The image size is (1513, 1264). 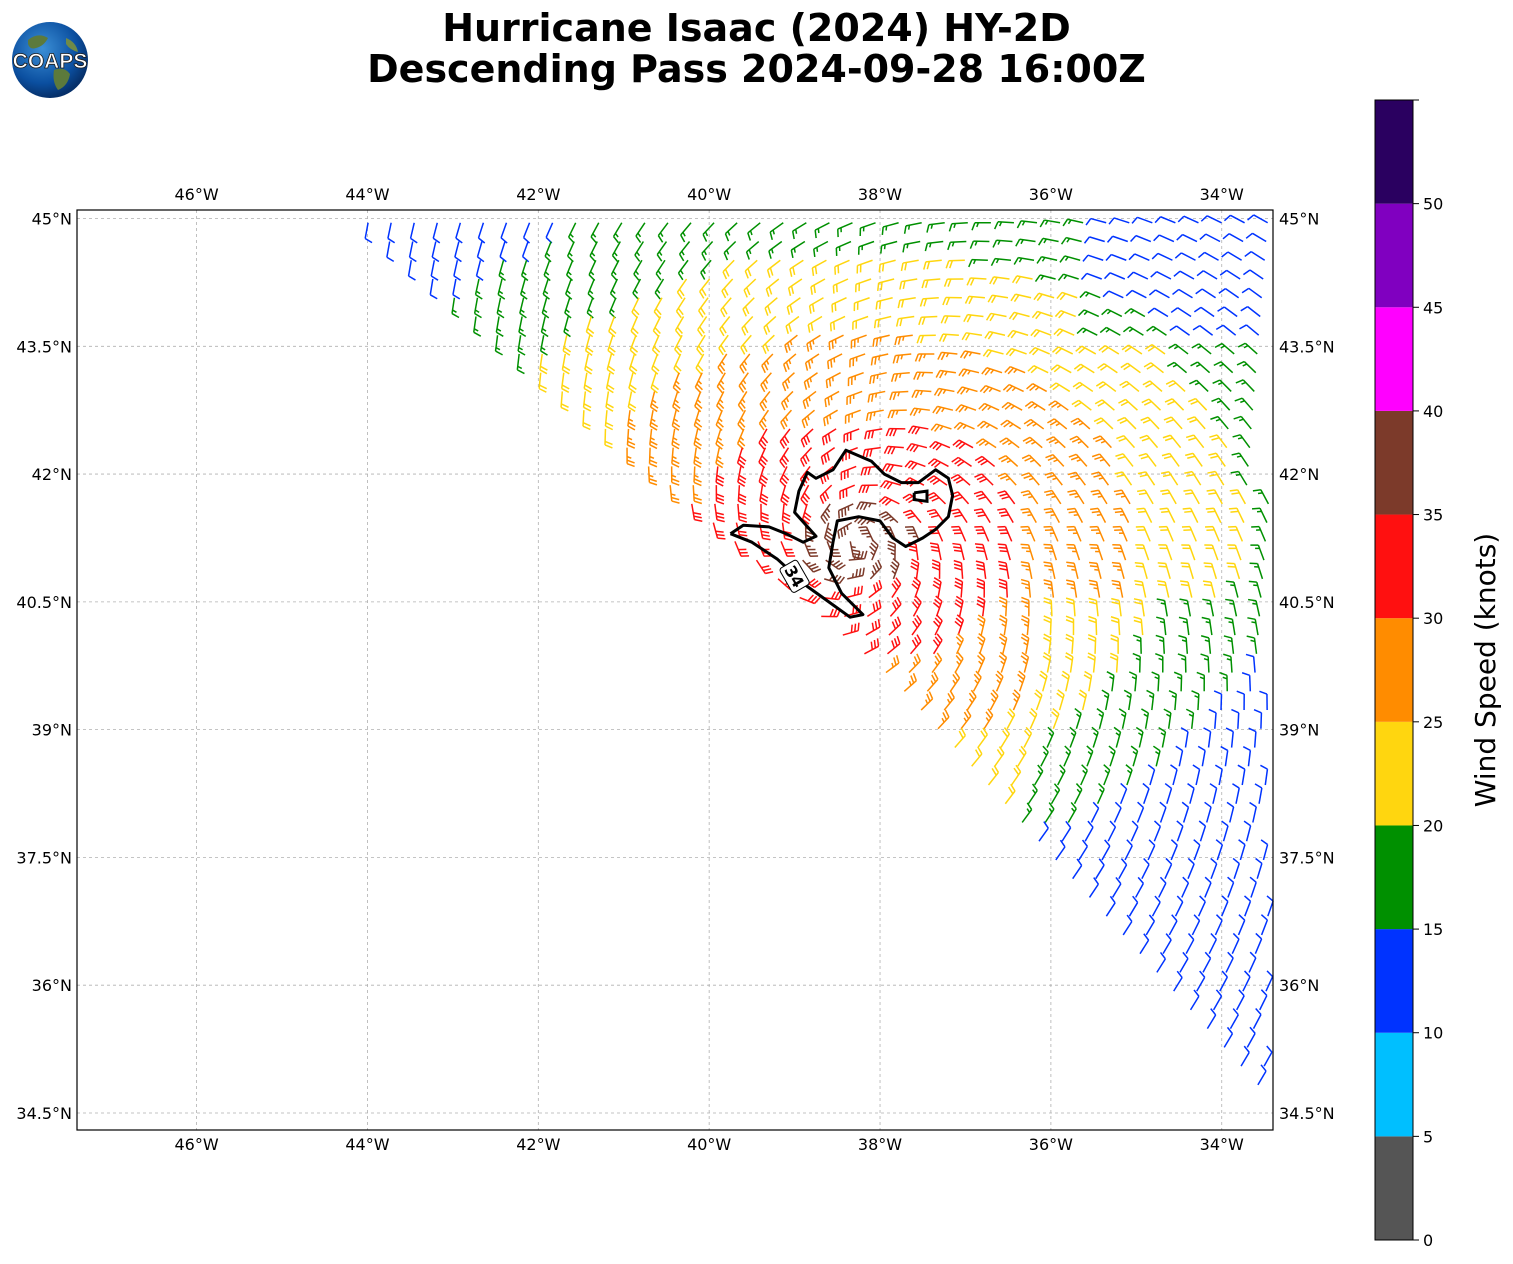 What do you see at coordinates (44, 1113) in the screenshot?
I see `lat-tick-label-left: 34.5°N` at bounding box center [44, 1113].